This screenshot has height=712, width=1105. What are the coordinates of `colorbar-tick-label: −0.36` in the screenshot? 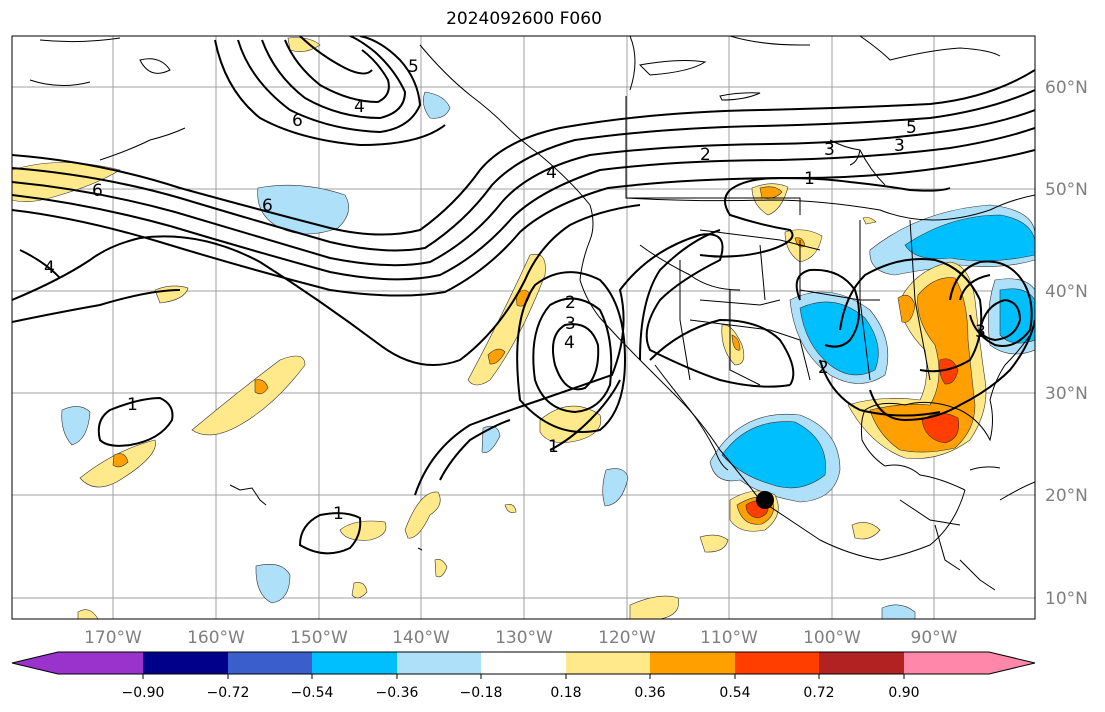 It's located at (397, 693).